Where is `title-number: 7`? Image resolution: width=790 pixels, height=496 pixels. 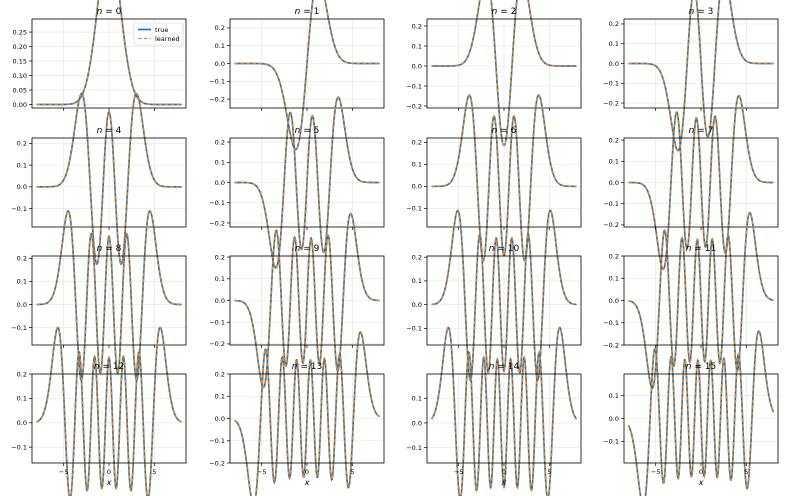 title-number: 7 is located at coordinates (711, 131).